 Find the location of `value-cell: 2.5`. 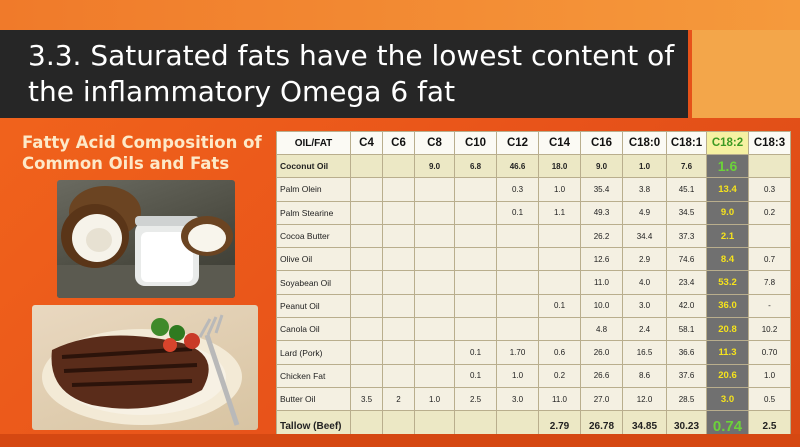

value-cell: 2.5 is located at coordinates (475, 399).